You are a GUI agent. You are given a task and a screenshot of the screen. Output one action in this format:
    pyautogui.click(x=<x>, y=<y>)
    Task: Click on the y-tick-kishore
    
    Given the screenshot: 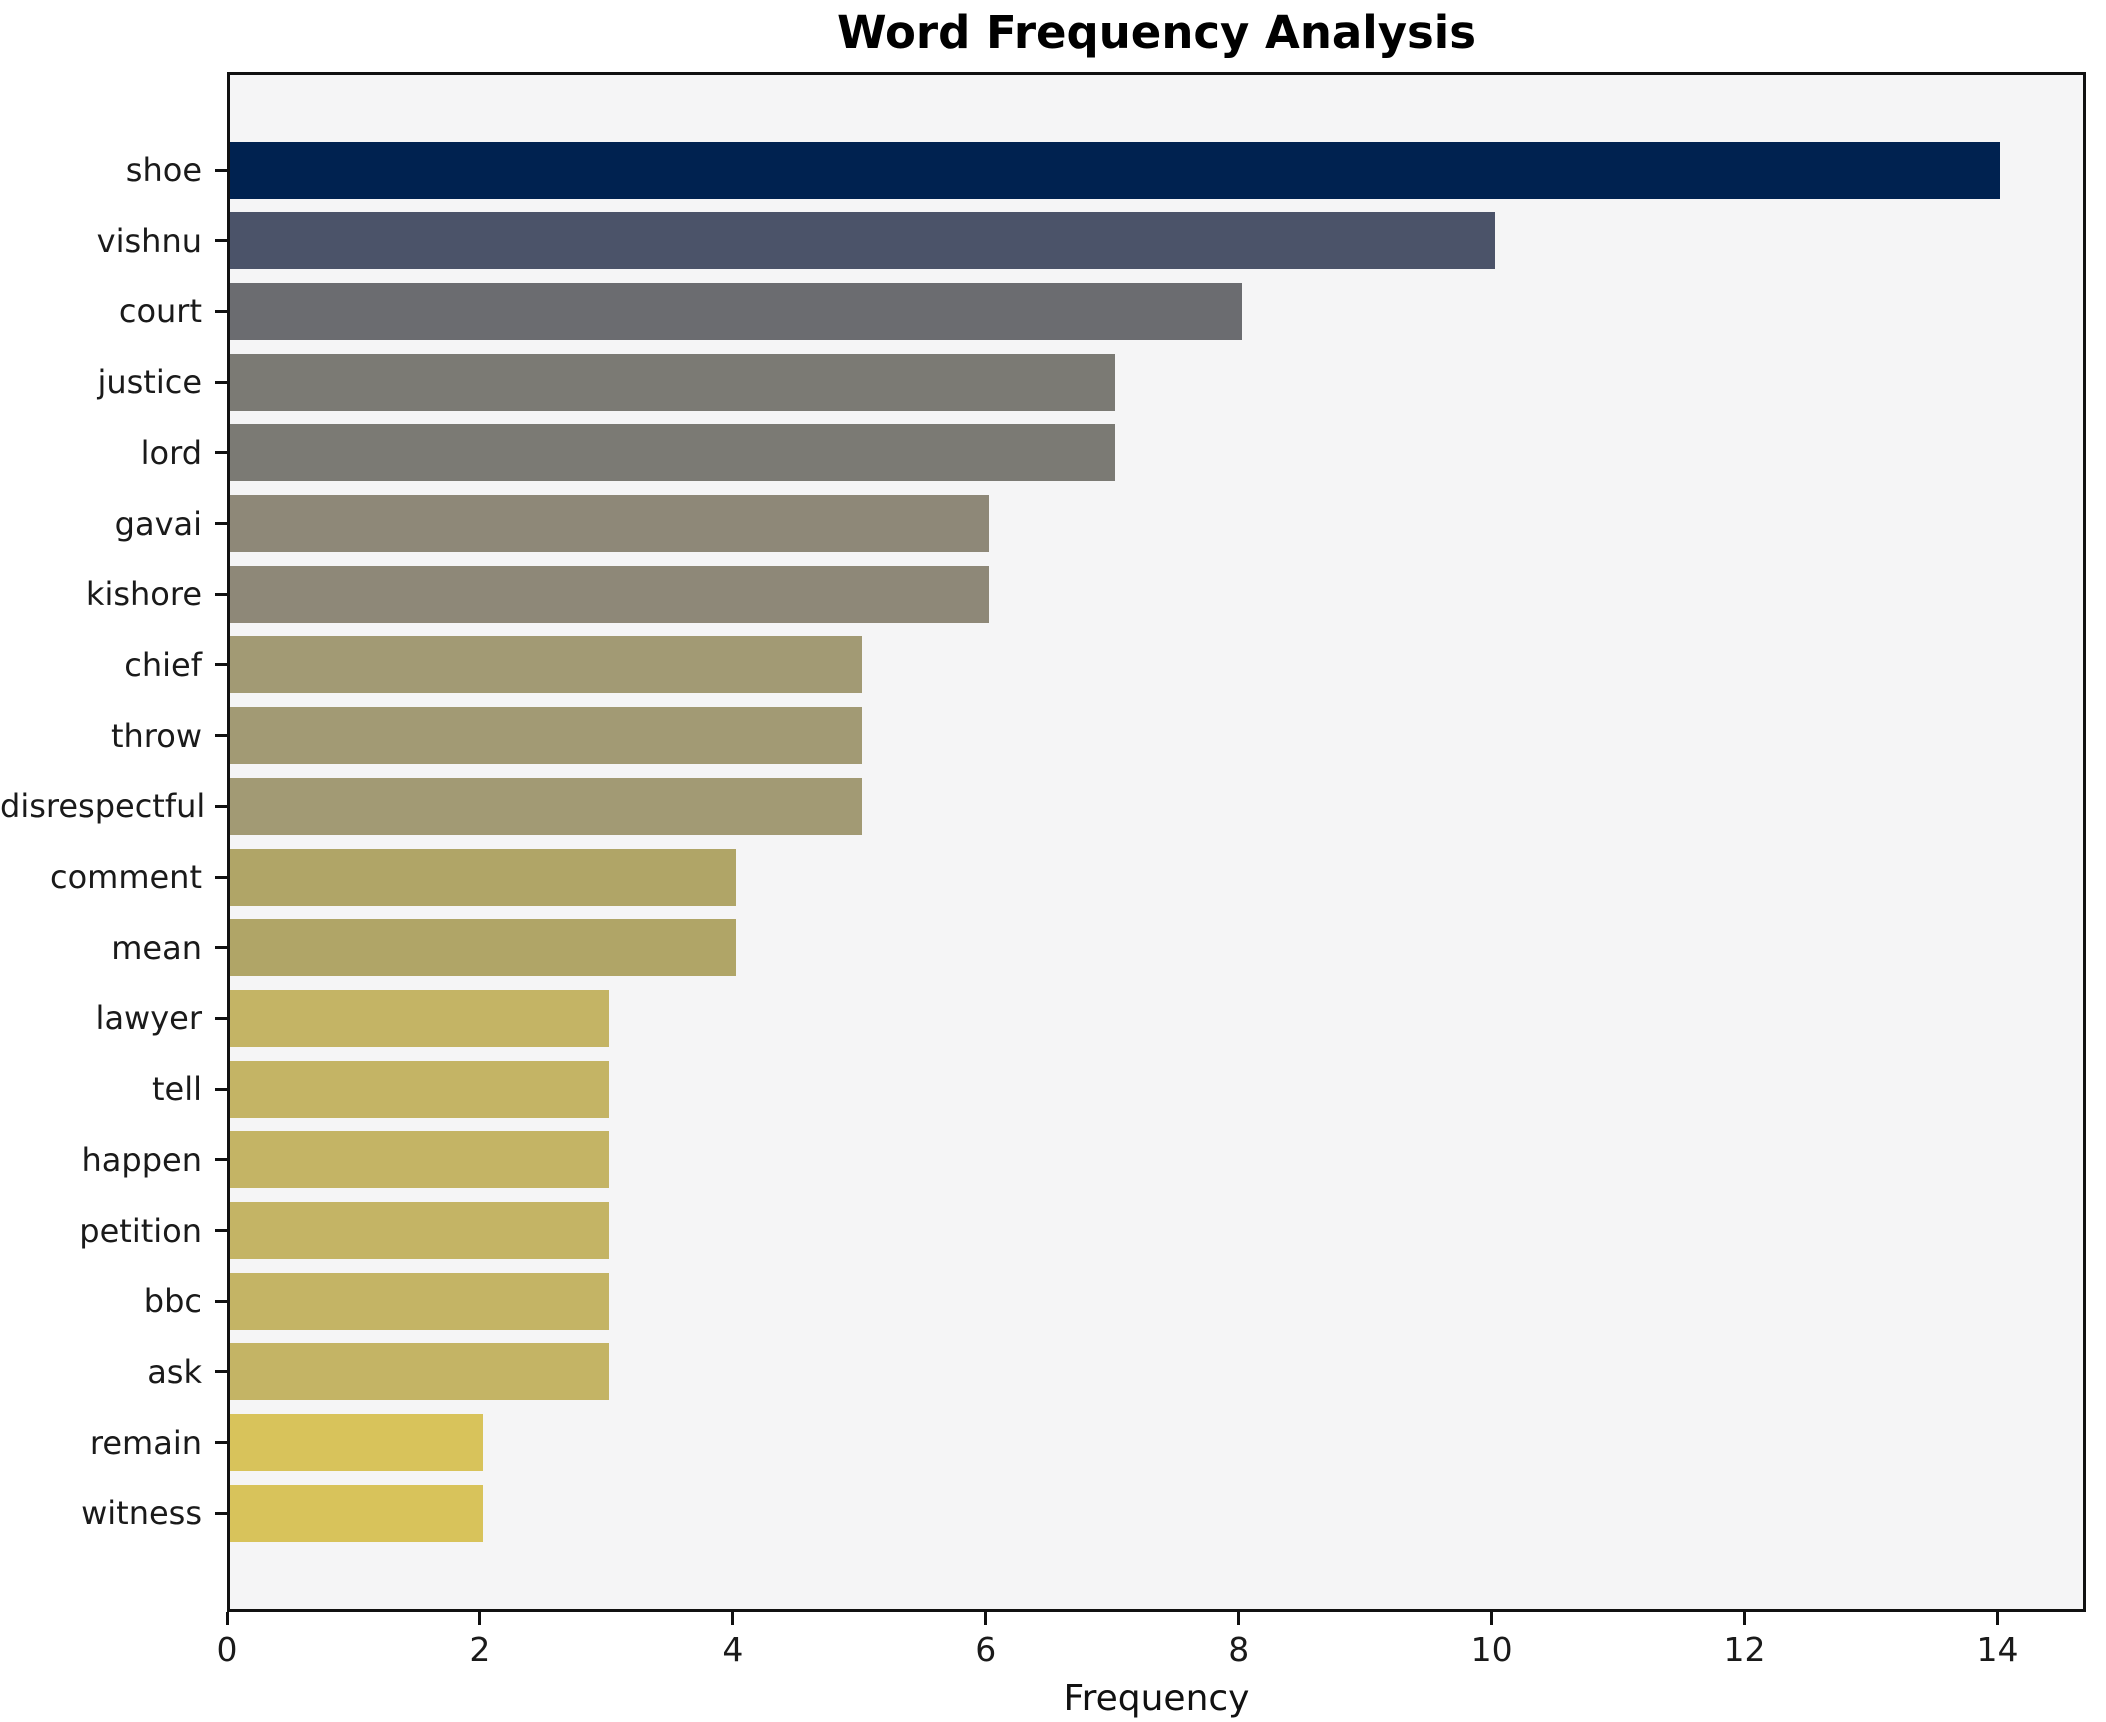 What is the action you would take?
    pyautogui.click(x=221, y=594)
    